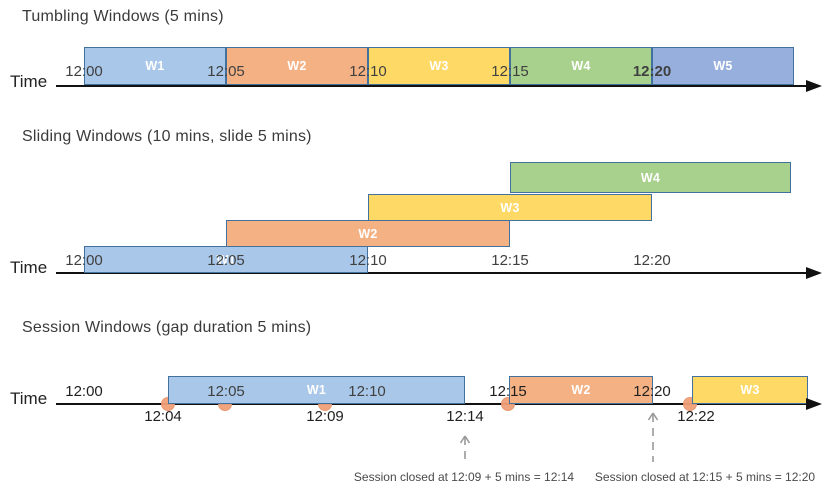 The image size is (829, 498). What do you see at coordinates (29, 398) in the screenshot?
I see `session-time-axis-label: Time` at bounding box center [29, 398].